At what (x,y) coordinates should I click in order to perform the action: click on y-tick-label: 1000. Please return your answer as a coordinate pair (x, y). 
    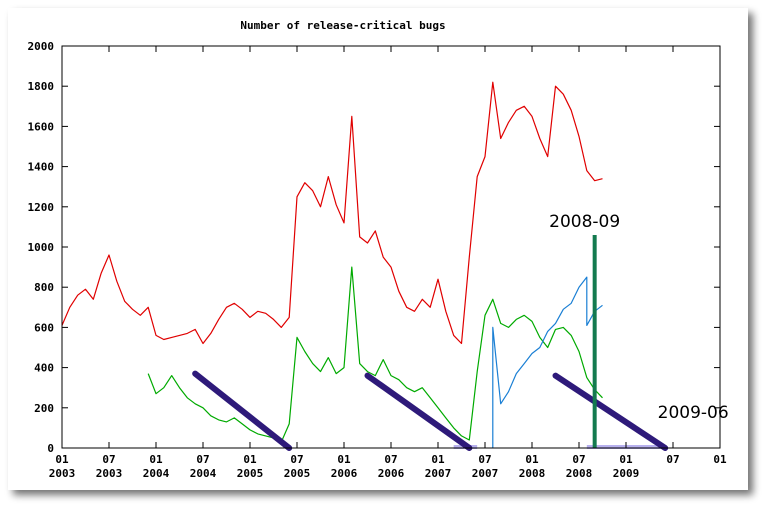
    Looking at the image, I should click on (41, 247).